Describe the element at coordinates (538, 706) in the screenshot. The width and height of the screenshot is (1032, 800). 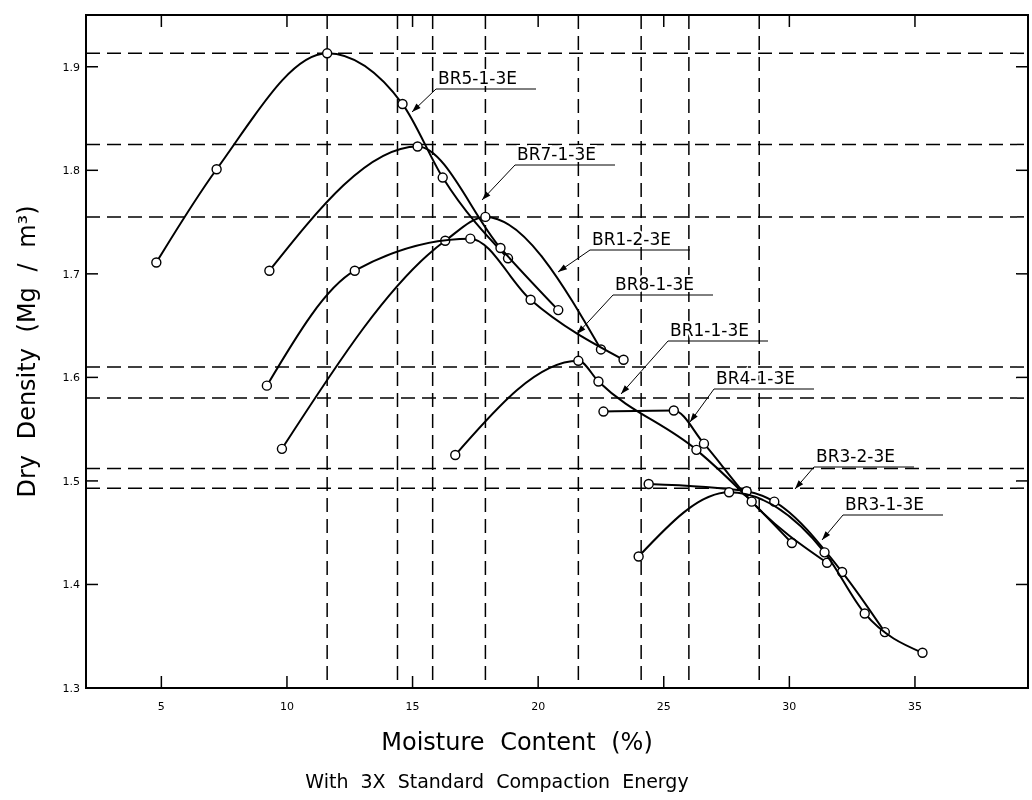
I see `x-tick-label: 20` at that location.